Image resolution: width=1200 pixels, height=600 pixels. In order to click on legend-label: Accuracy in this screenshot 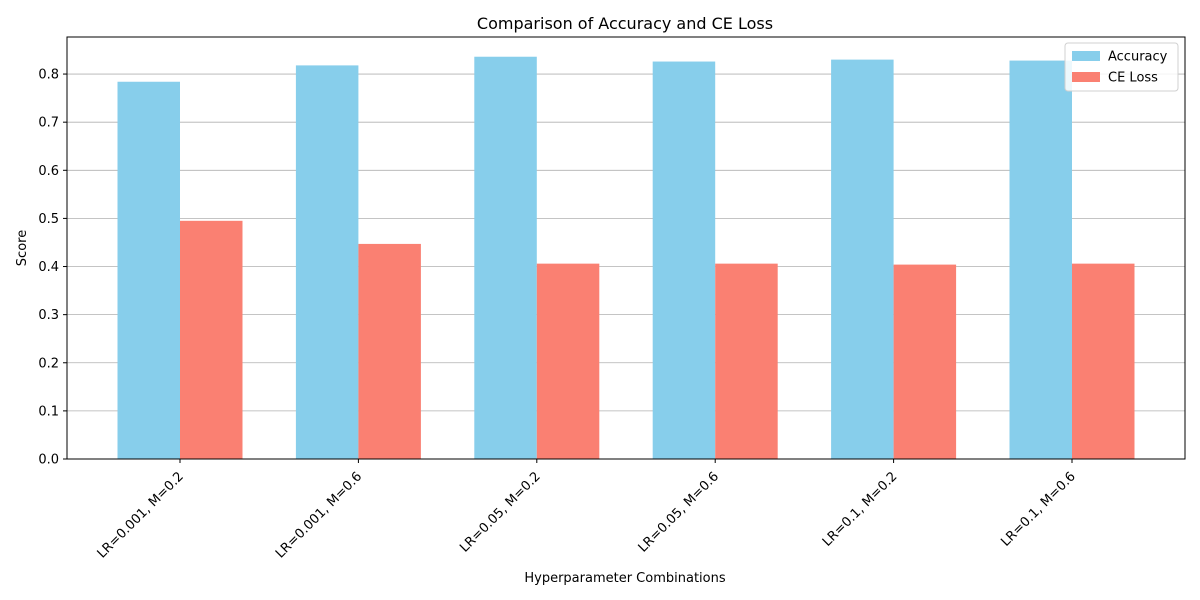, I will do `click(1138, 57)`.